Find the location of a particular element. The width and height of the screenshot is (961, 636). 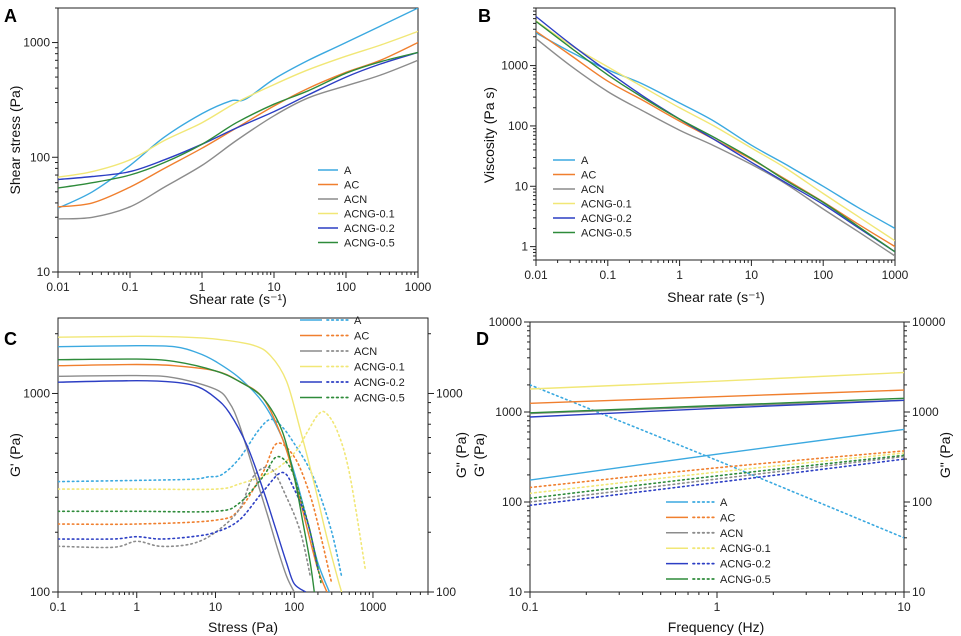

y-tick-label: 10000 is located at coordinates (506, 322).